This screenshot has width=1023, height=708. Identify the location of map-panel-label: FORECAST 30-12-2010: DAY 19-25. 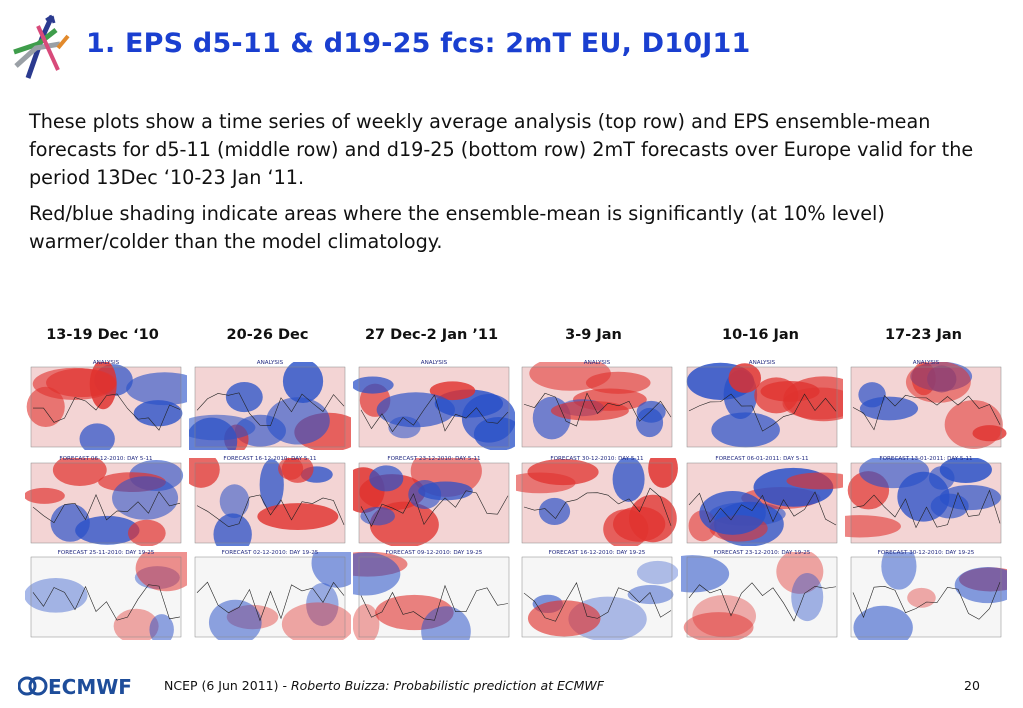
(926, 553).